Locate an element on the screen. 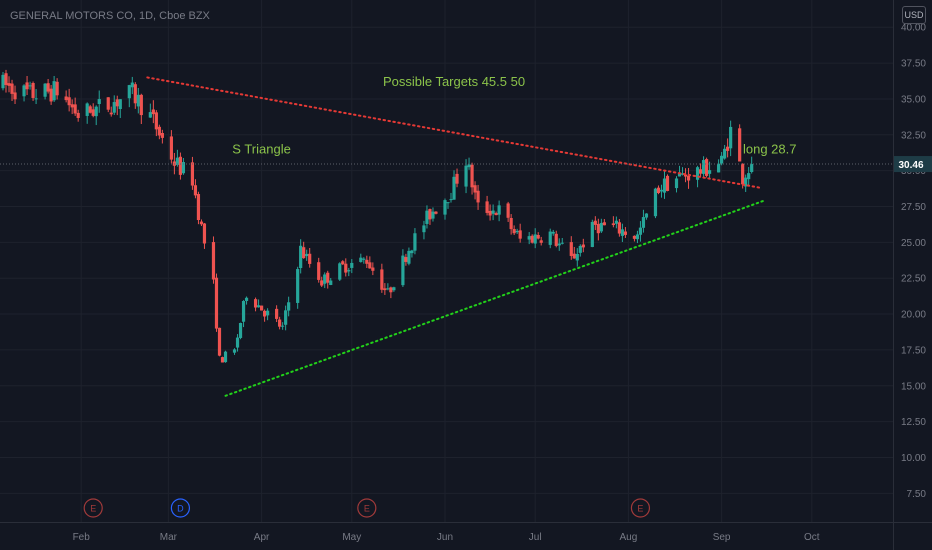 This screenshot has width=932, height=550. y-tick-label: 10.00 is located at coordinates (913, 458).